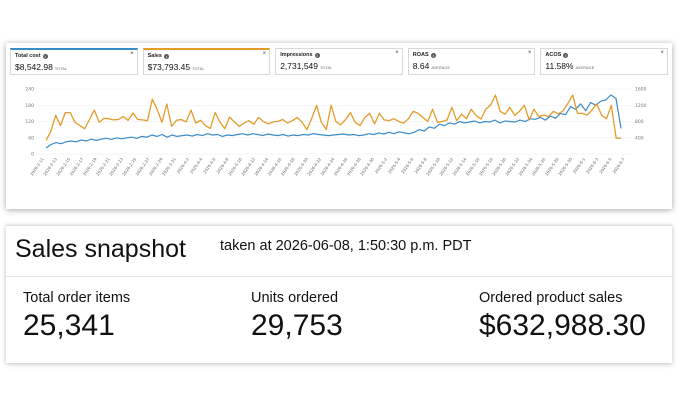 This screenshot has height=411, width=680. I want to click on left-tick-label: 240, so click(29, 90).